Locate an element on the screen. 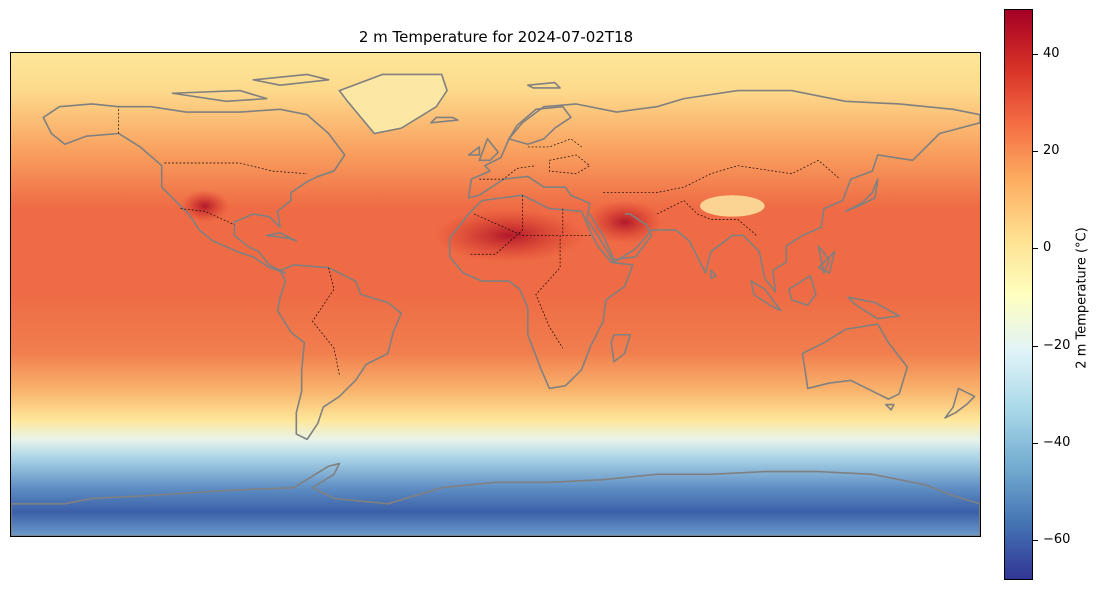  colorbar-label: 2 m Temperature (°C) is located at coordinates (1082, 298).